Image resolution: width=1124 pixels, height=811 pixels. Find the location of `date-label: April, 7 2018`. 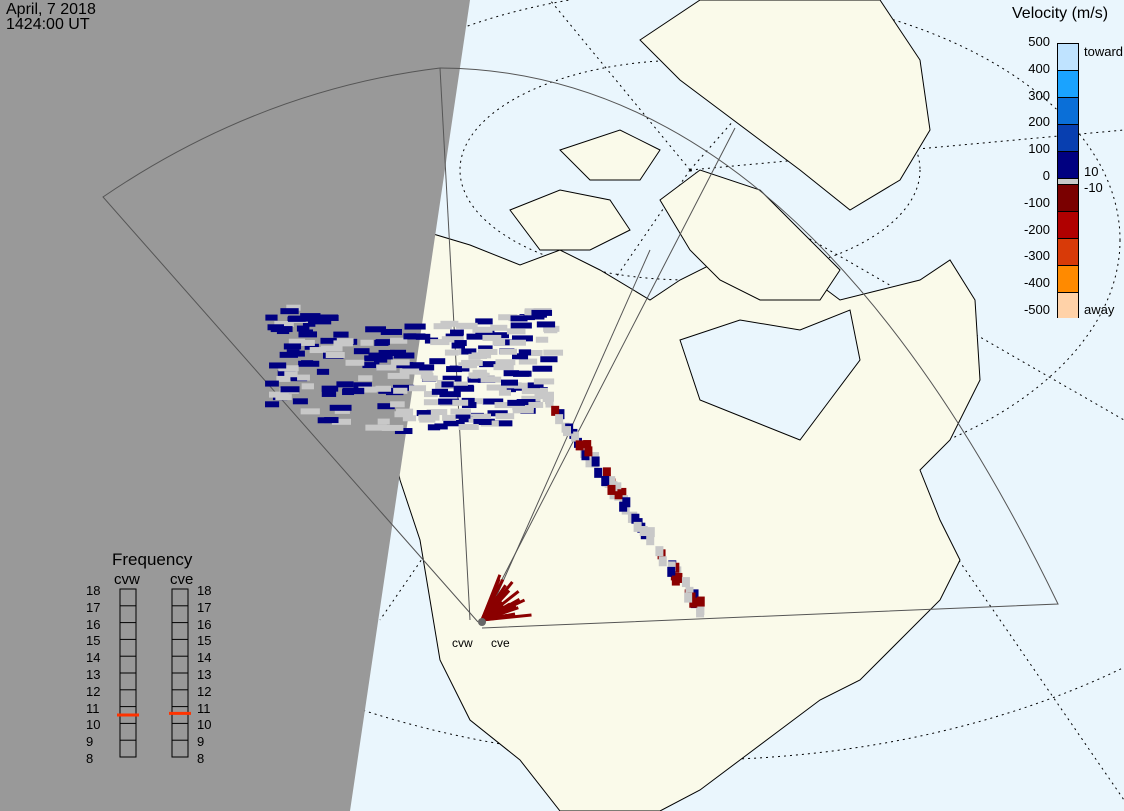

date-label: April, 7 2018 is located at coordinates (51, 9).